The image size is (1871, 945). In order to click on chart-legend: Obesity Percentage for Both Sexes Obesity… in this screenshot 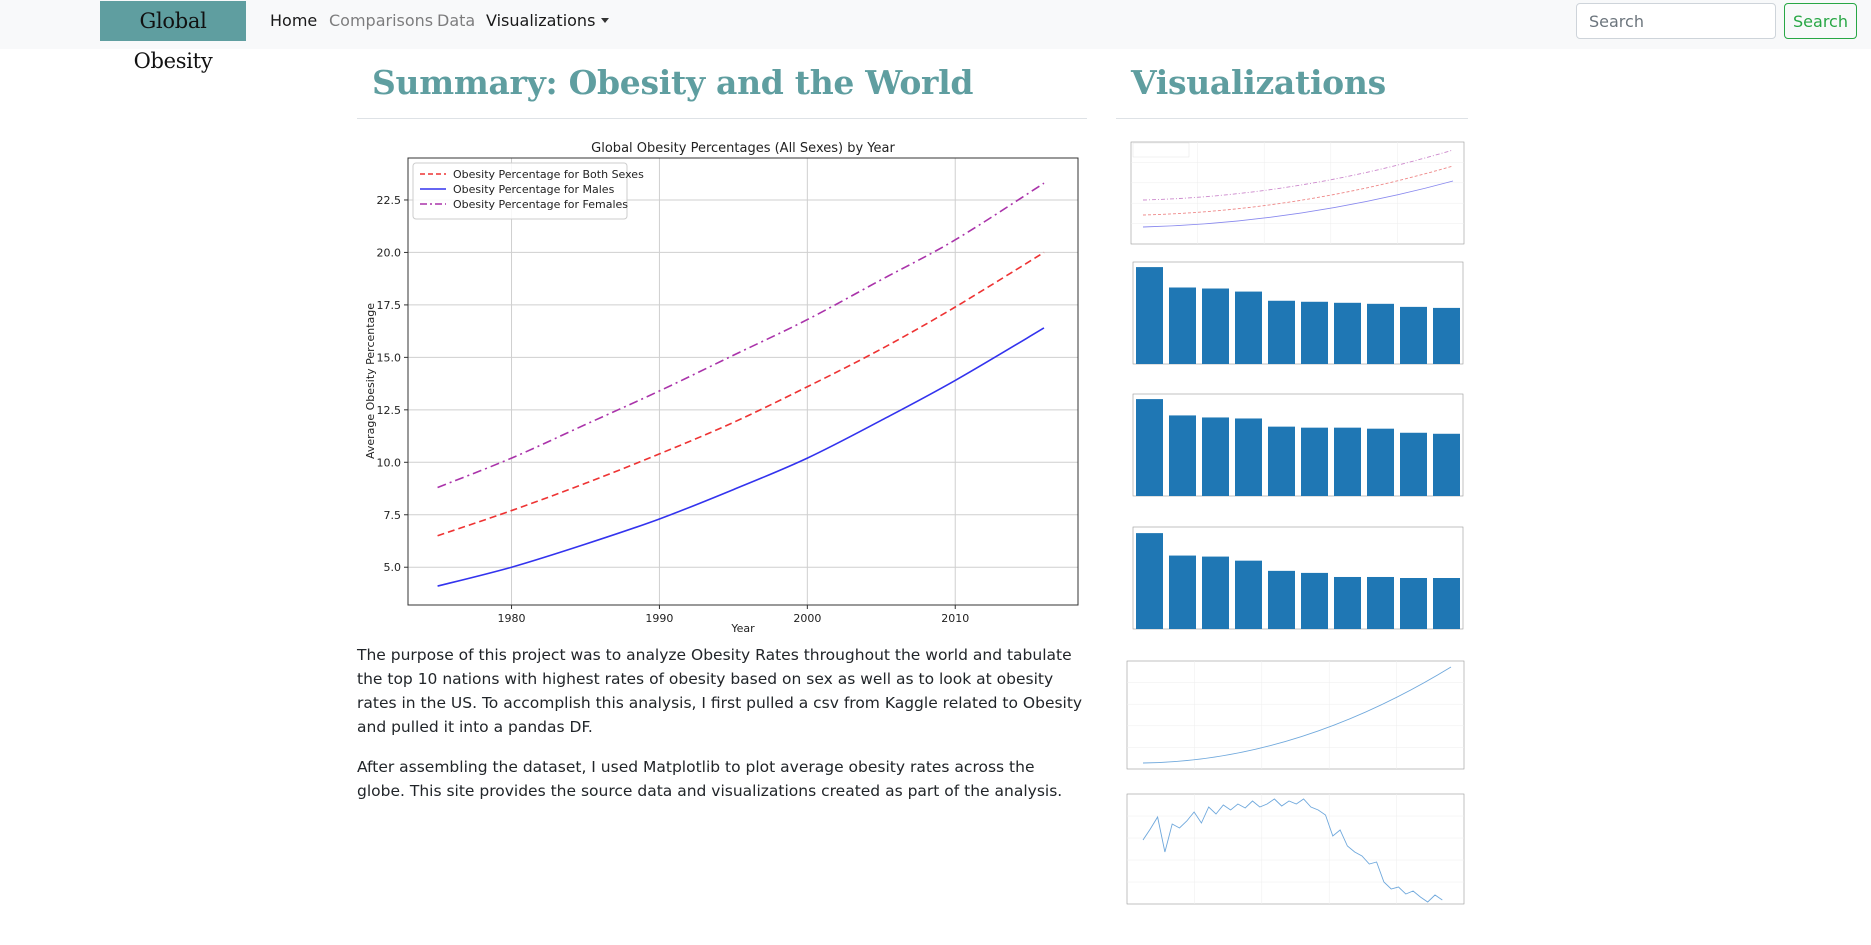, I will do `click(528, 191)`.